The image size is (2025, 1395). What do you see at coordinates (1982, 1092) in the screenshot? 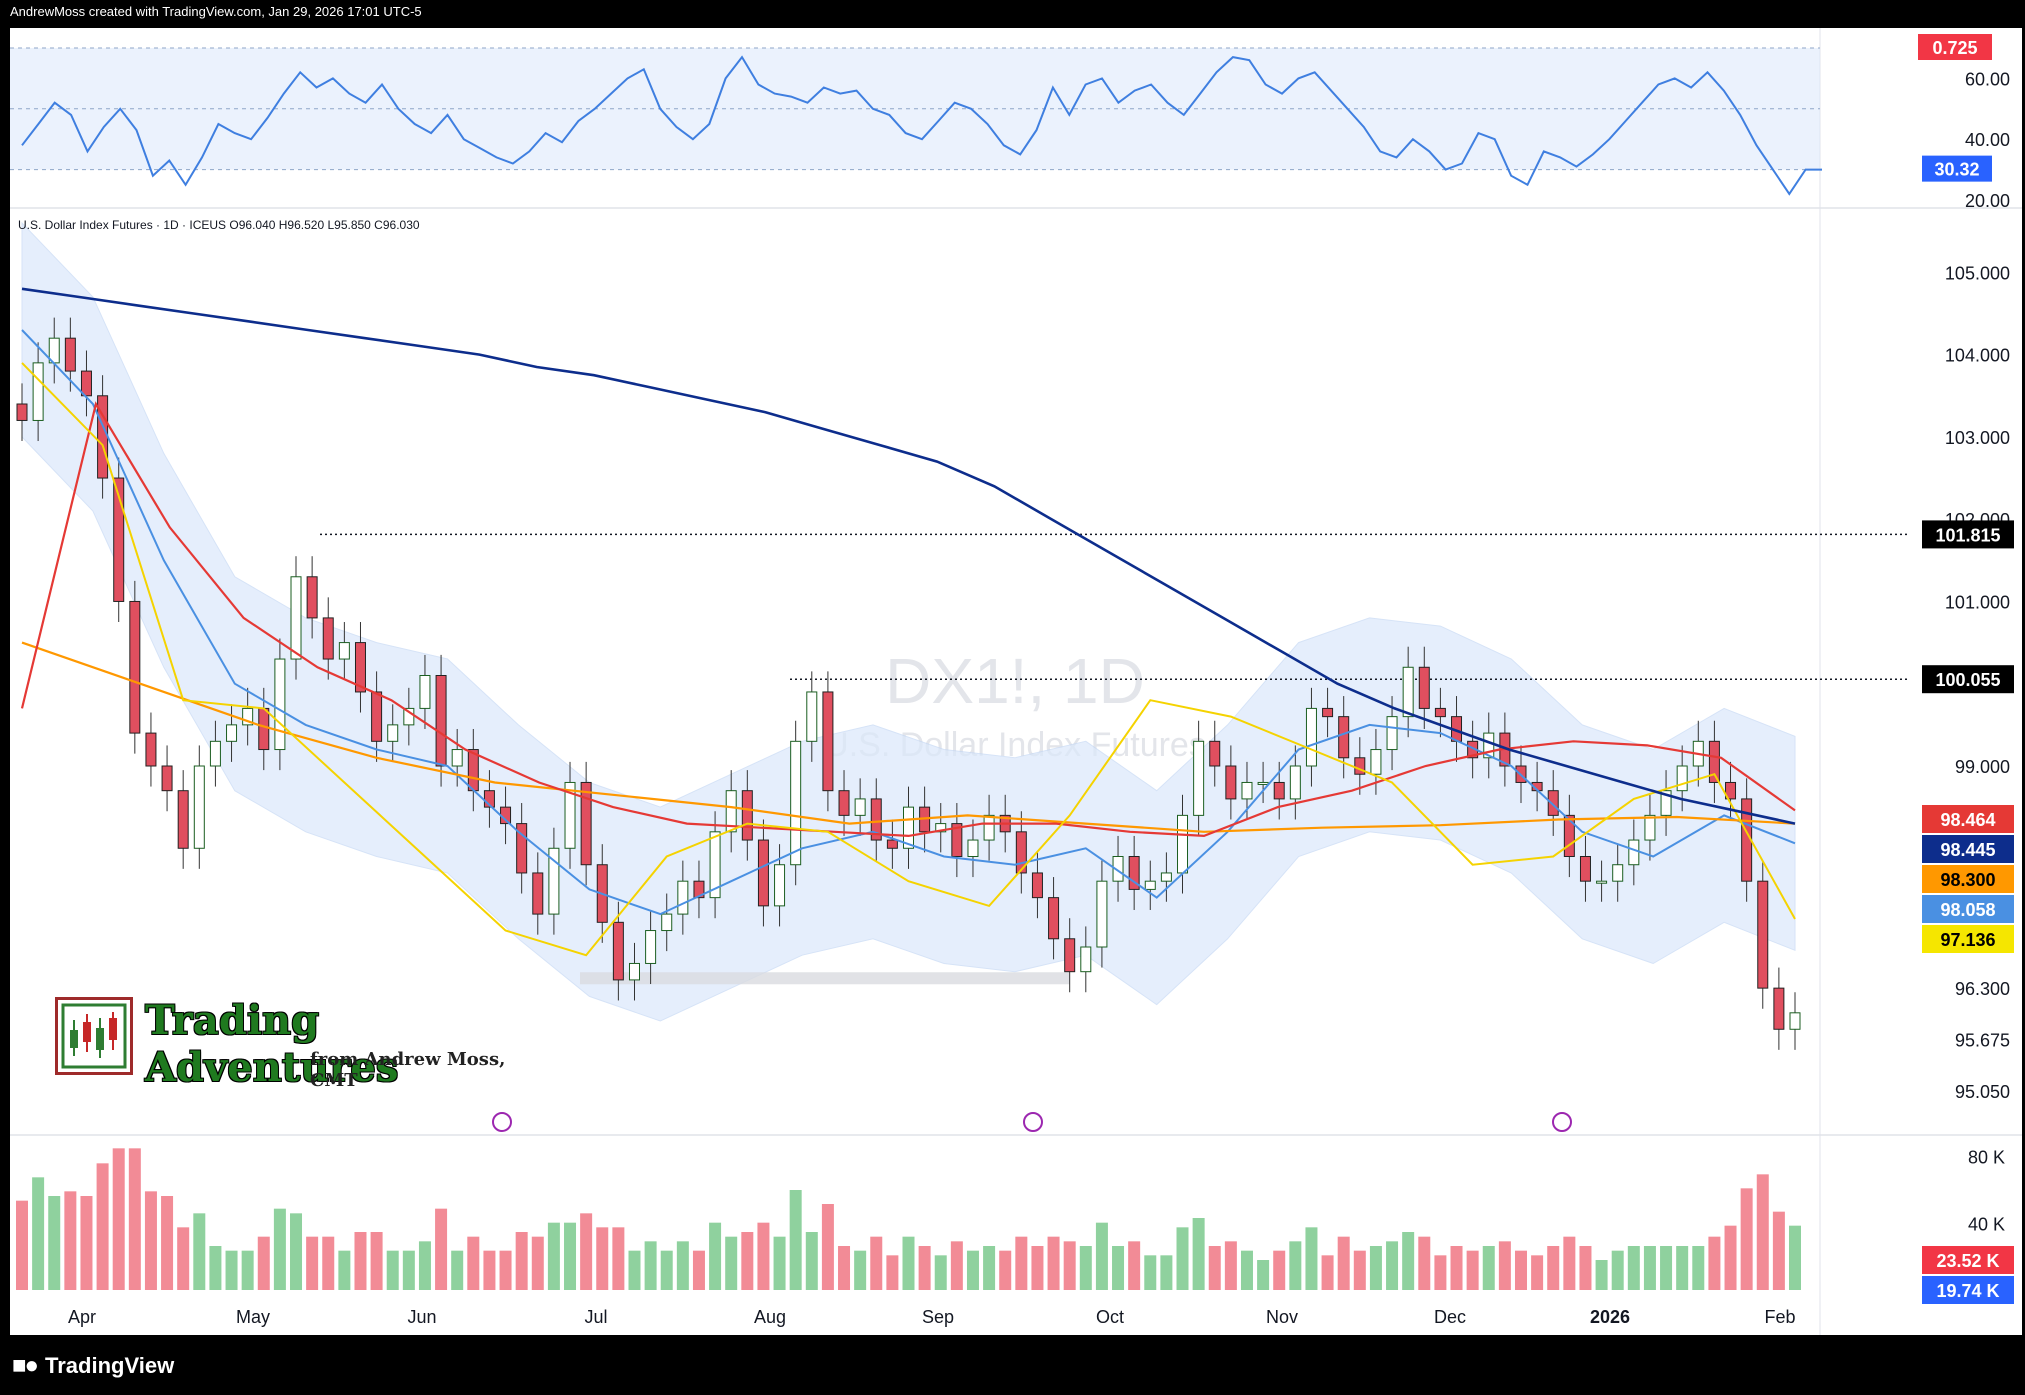
I see `price-tick-label: 95.050` at bounding box center [1982, 1092].